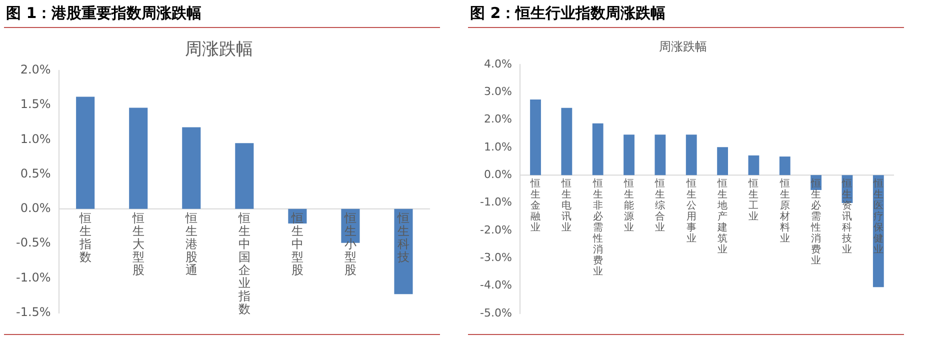  Describe the element at coordinates (878, 217) in the screenshot. I see `x-tick-label: 恒生医疗保健业` at that location.